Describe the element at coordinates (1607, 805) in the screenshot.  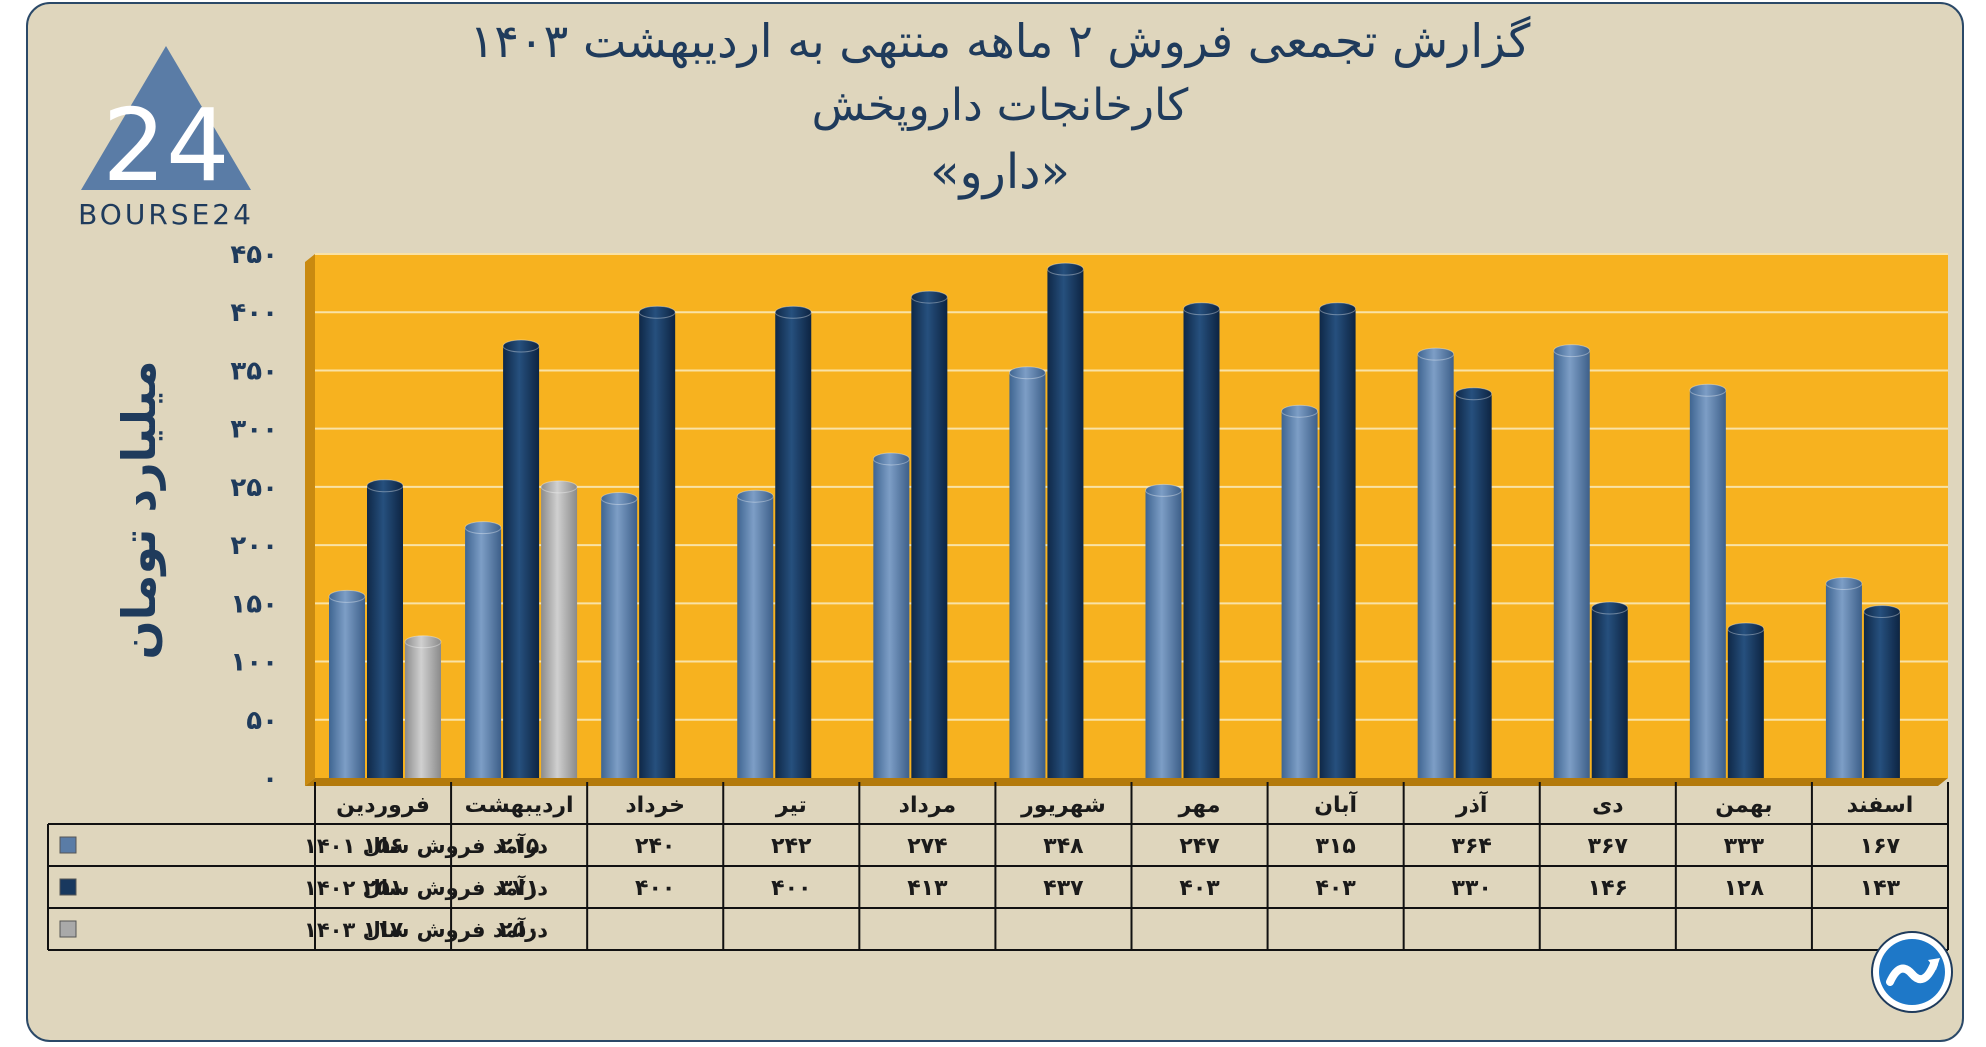
I see `x-tick-label: دی` at that location.